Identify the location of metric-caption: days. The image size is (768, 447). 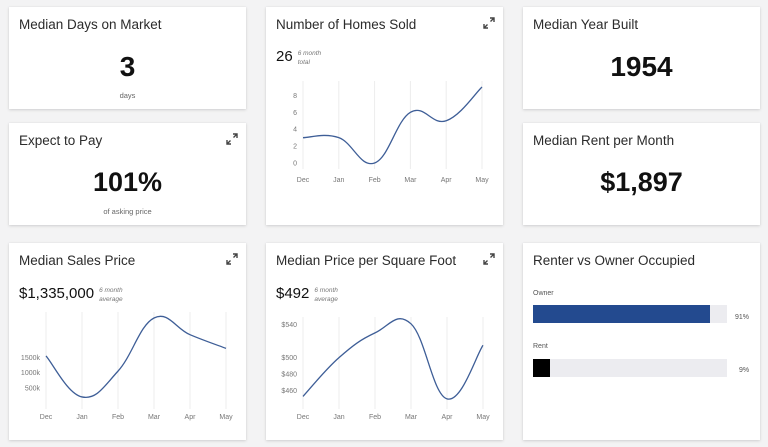
(127, 95).